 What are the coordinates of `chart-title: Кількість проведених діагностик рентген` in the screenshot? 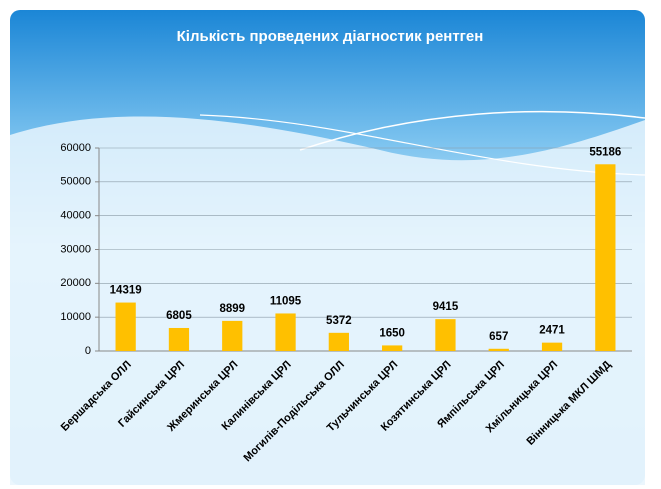 It's located at (330, 36).